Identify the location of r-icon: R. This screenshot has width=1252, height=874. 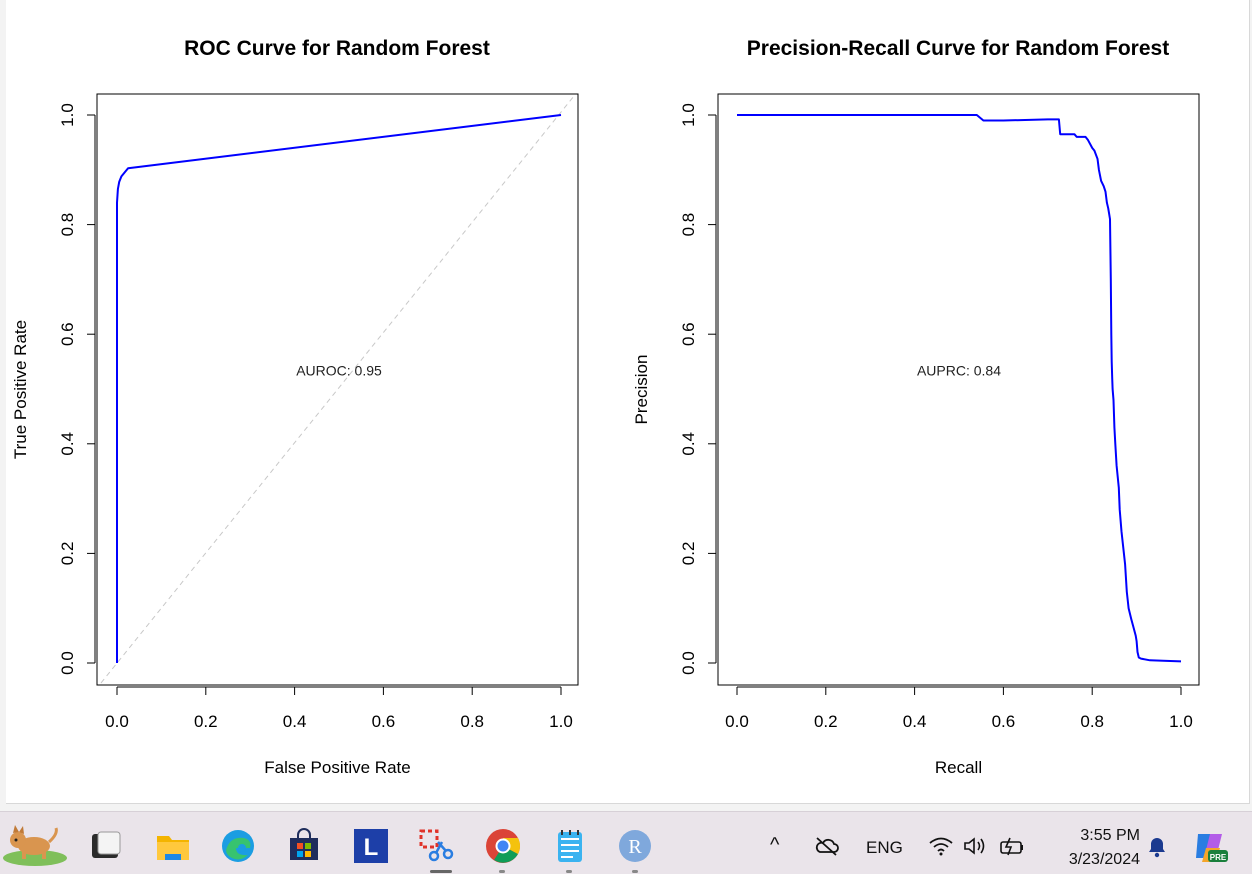
(635, 846).